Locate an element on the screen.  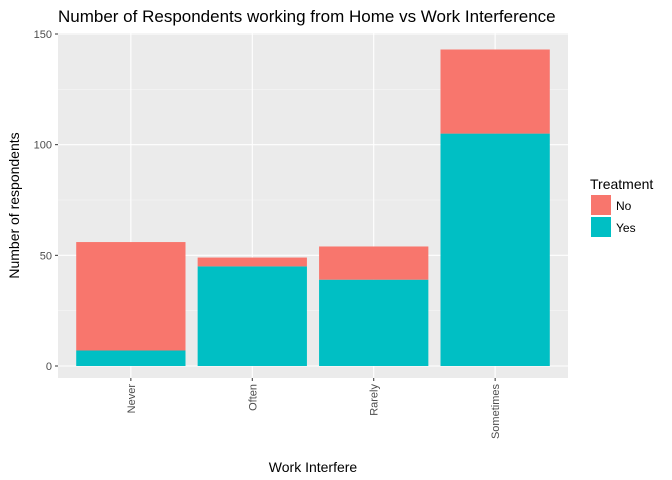
y-axis-title: Number of respondents is located at coordinates (14, 205).